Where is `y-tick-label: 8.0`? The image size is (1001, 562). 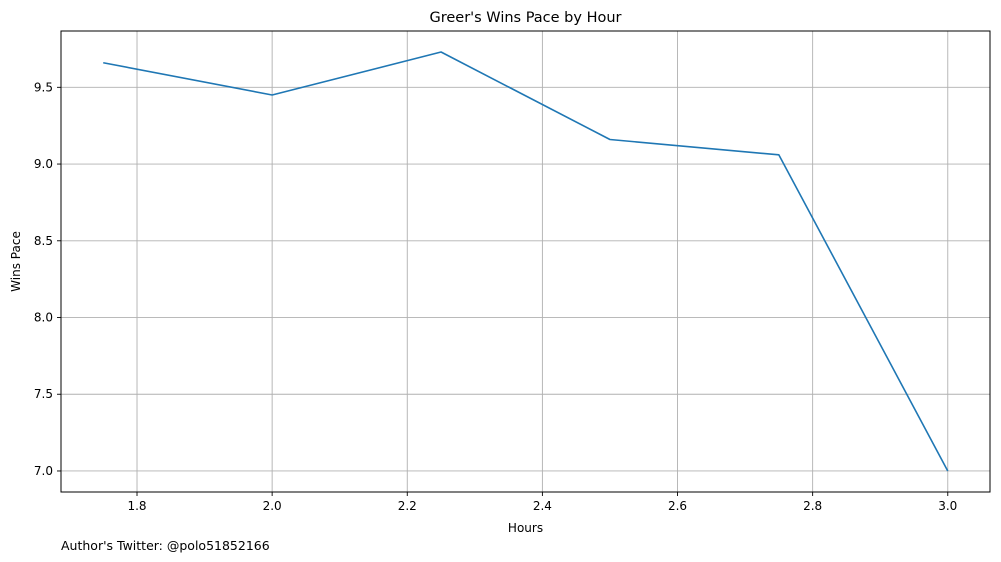
y-tick-label: 8.0 is located at coordinates (43, 318).